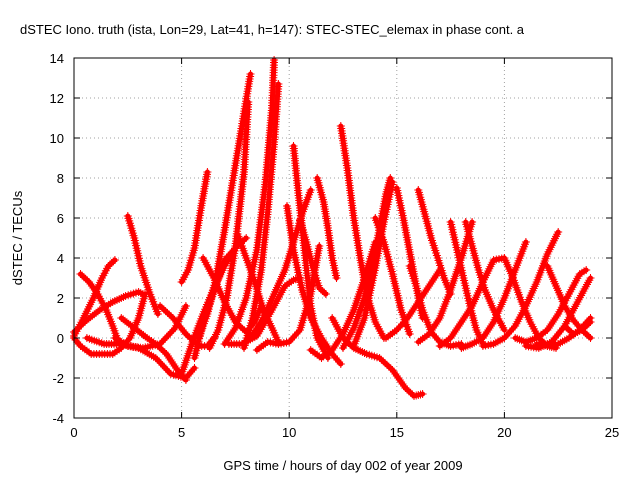 This screenshot has width=640, height=480. Describe the element at coordinates (60, 298) in the screenshot. I see `y-tick-label: 2` at that location.